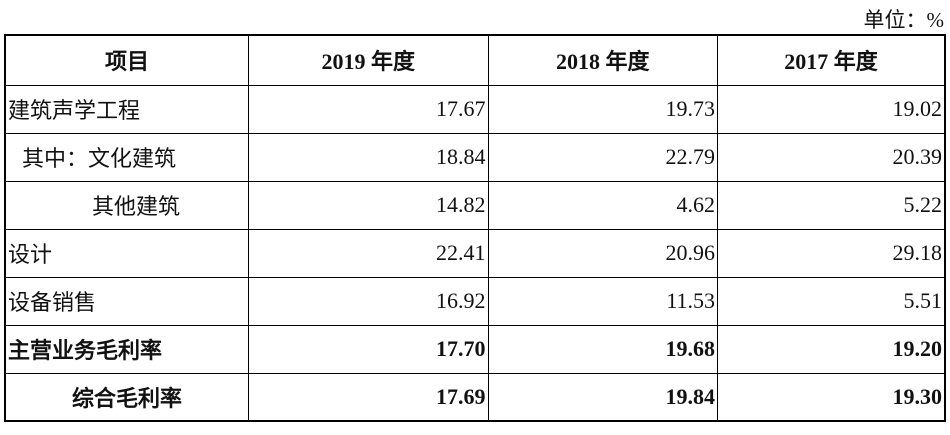 The height and width of the screenshot is (435, 950). I want to click on cell-value: 19.84, so click(603, 397).